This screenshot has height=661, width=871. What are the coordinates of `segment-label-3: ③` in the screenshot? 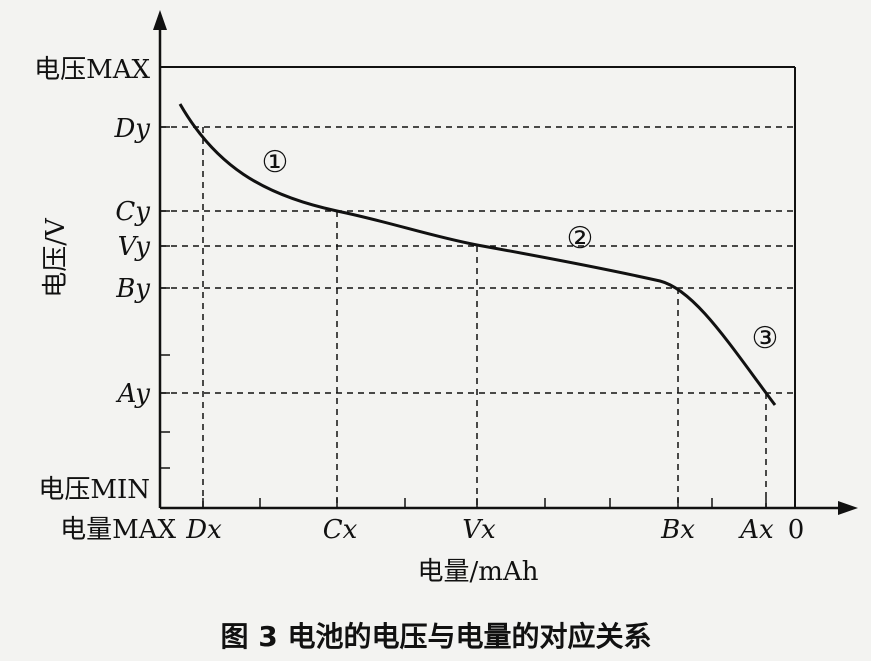 It's located at (765, 338).